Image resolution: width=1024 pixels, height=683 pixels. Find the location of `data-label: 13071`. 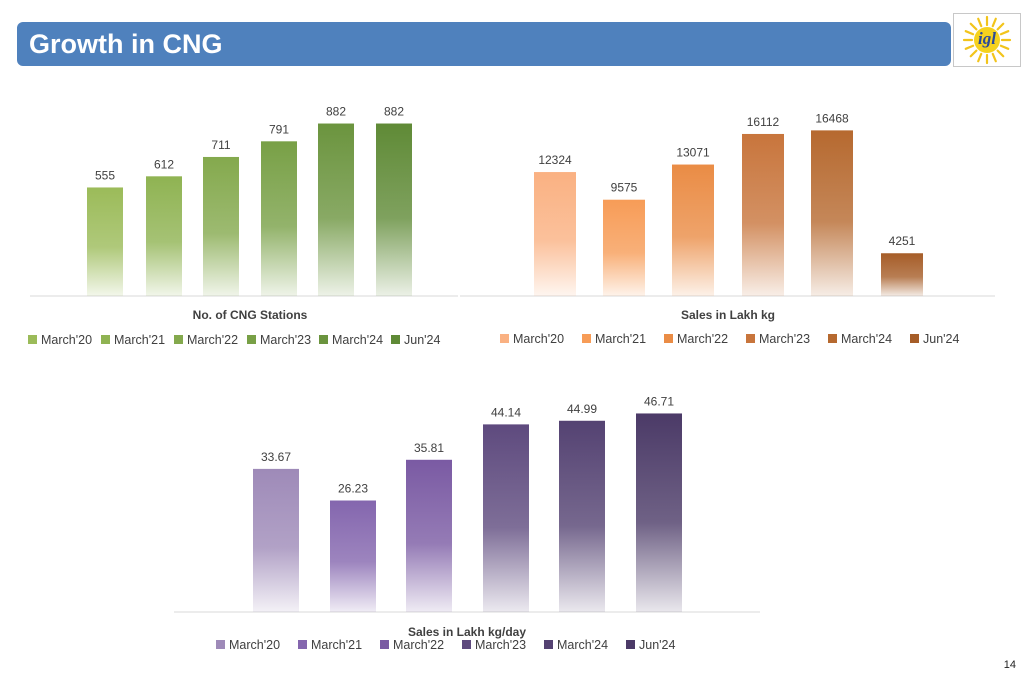

data-label: 13071 is located at coordinates (693, 153).